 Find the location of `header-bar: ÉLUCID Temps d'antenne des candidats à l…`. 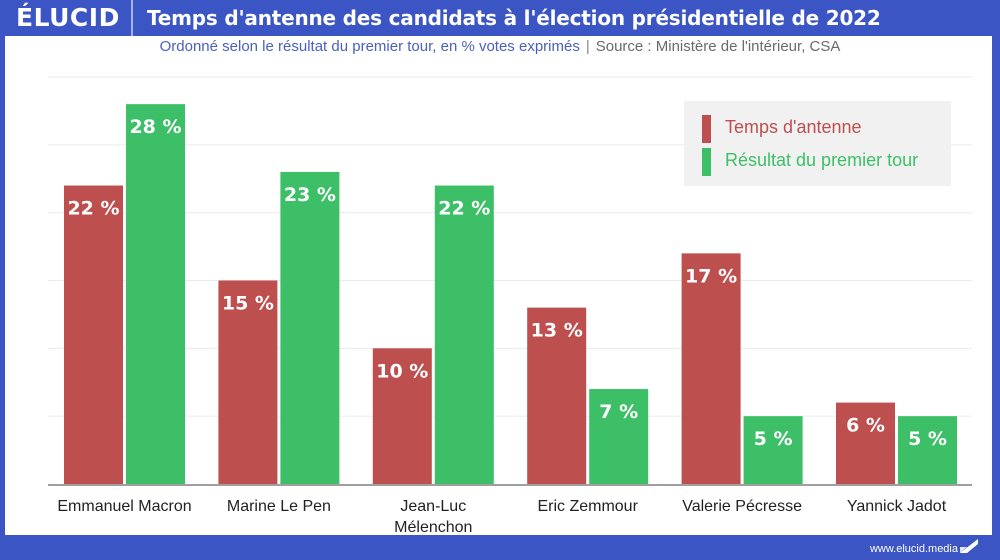

header-bar: ÉLUCID Temps d'antenne des candidats à l… is located at coordinates (500, 18).